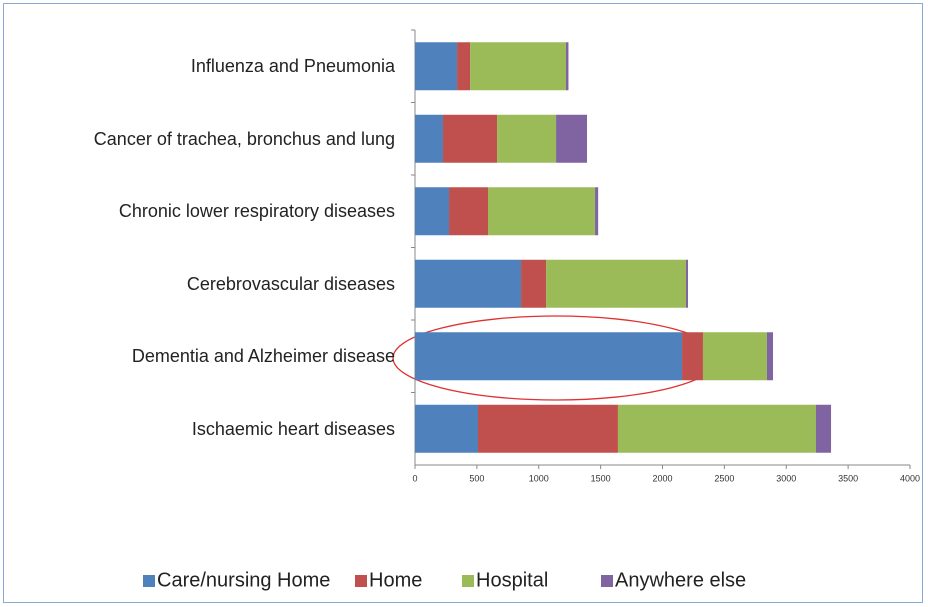  Describe the element at coordinates (680, 580) in the screenshot. I see `legend-label: Anywhere else` at that location.